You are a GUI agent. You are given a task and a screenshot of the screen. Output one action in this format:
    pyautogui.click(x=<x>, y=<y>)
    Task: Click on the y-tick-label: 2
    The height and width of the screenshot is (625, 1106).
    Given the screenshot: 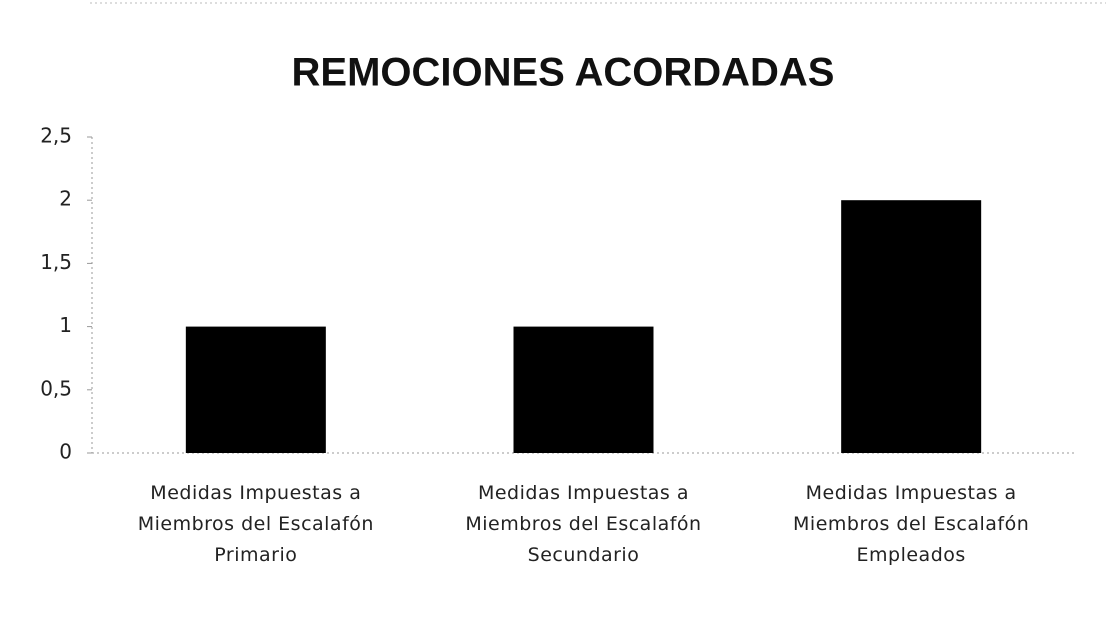 What is the action you would take?
    pyautogui.click(x=65, y=199)
    